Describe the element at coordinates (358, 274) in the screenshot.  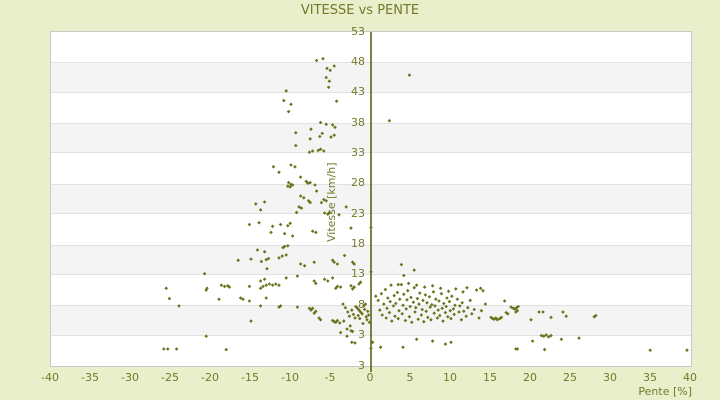
I see `y-tick-label: 13` at that location.